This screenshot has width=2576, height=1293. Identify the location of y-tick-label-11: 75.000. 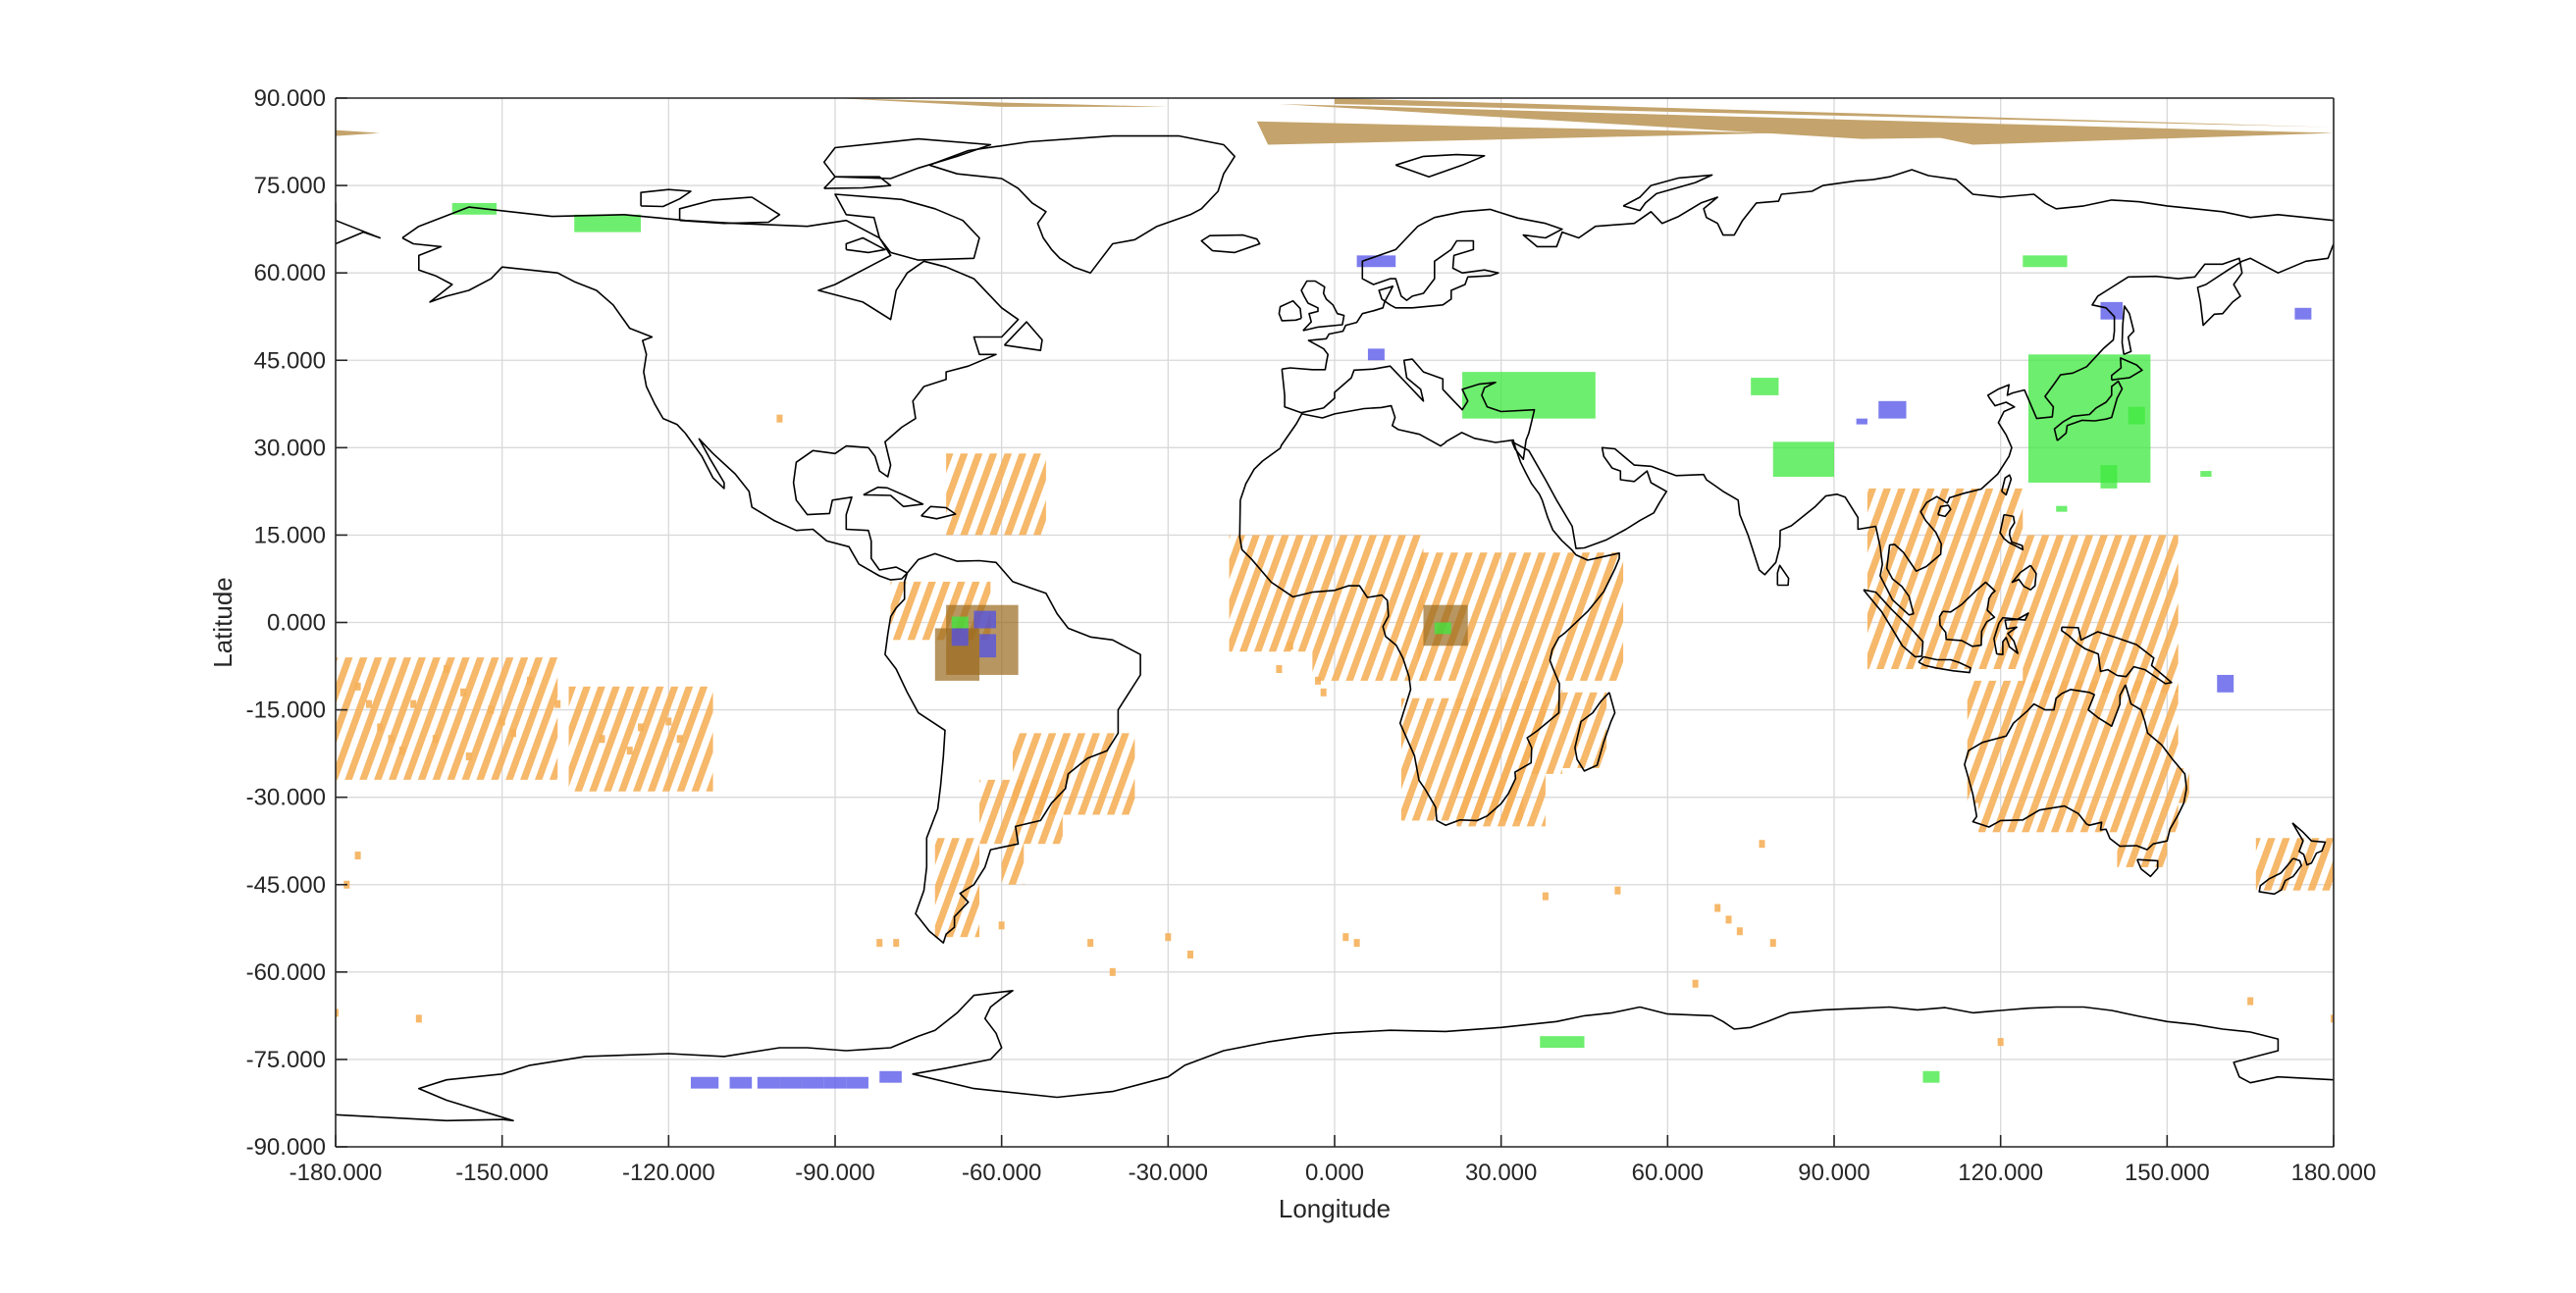
(290, 186).